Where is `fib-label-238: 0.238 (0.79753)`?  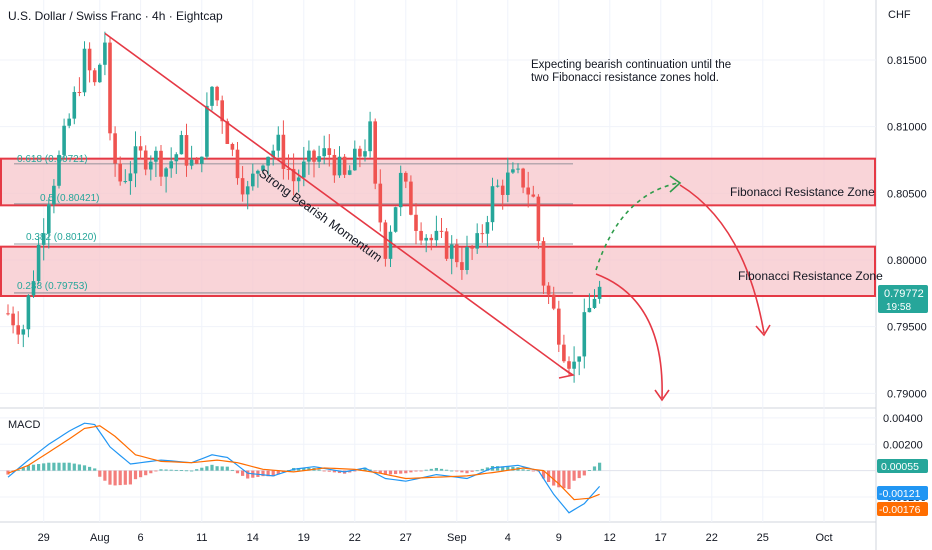
fib-label-238: 0.238 (0.79753) is located at coordinates (52, 286).